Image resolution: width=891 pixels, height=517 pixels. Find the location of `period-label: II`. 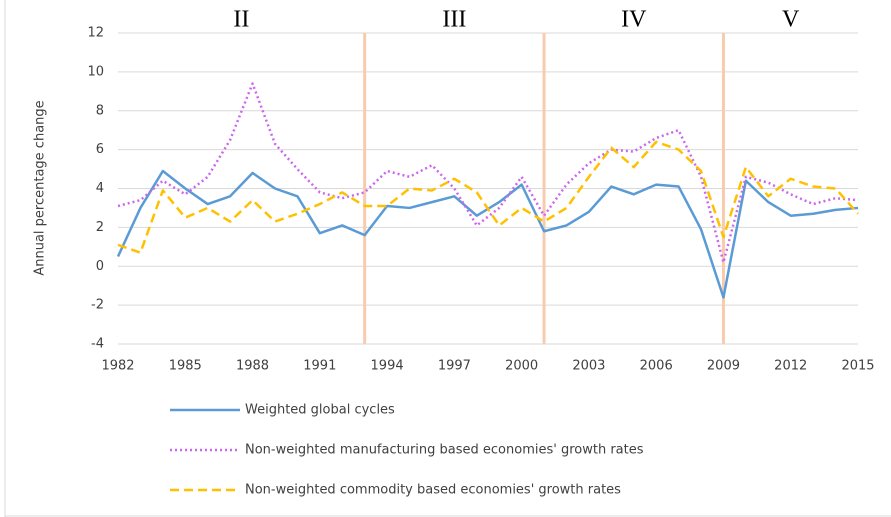

period-label: II is located at coordinates (241, 20).